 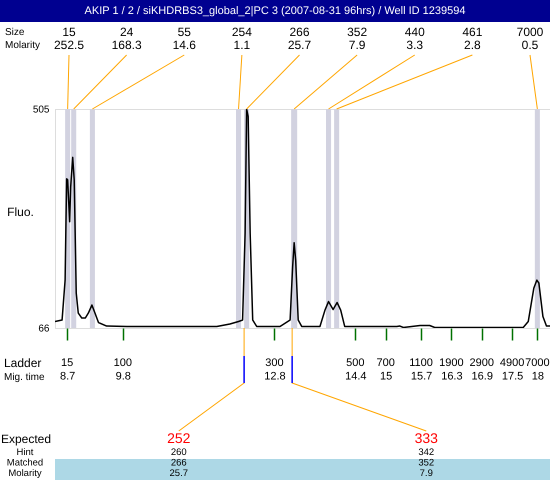 I want to click on chart-title: AKIP 1 / 2 / siKHDRBS3_global_2|PC 3 (2007-08-31 96hrs) / Well ID 1239594, so click(x=275, y=11).